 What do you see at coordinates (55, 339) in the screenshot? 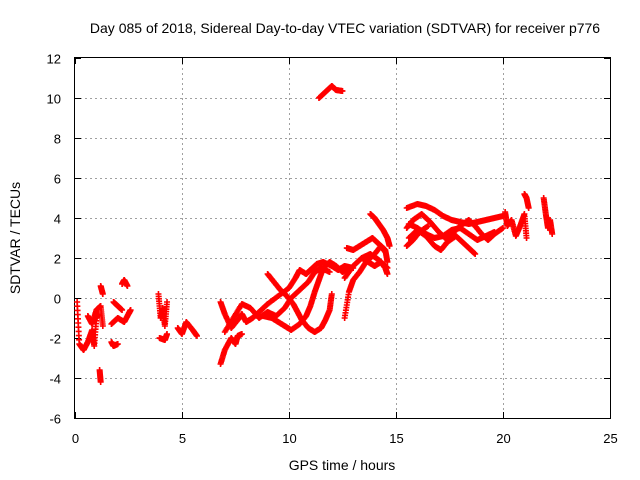
I see `y-tick-label: -2` at bounding box center [55, 339].